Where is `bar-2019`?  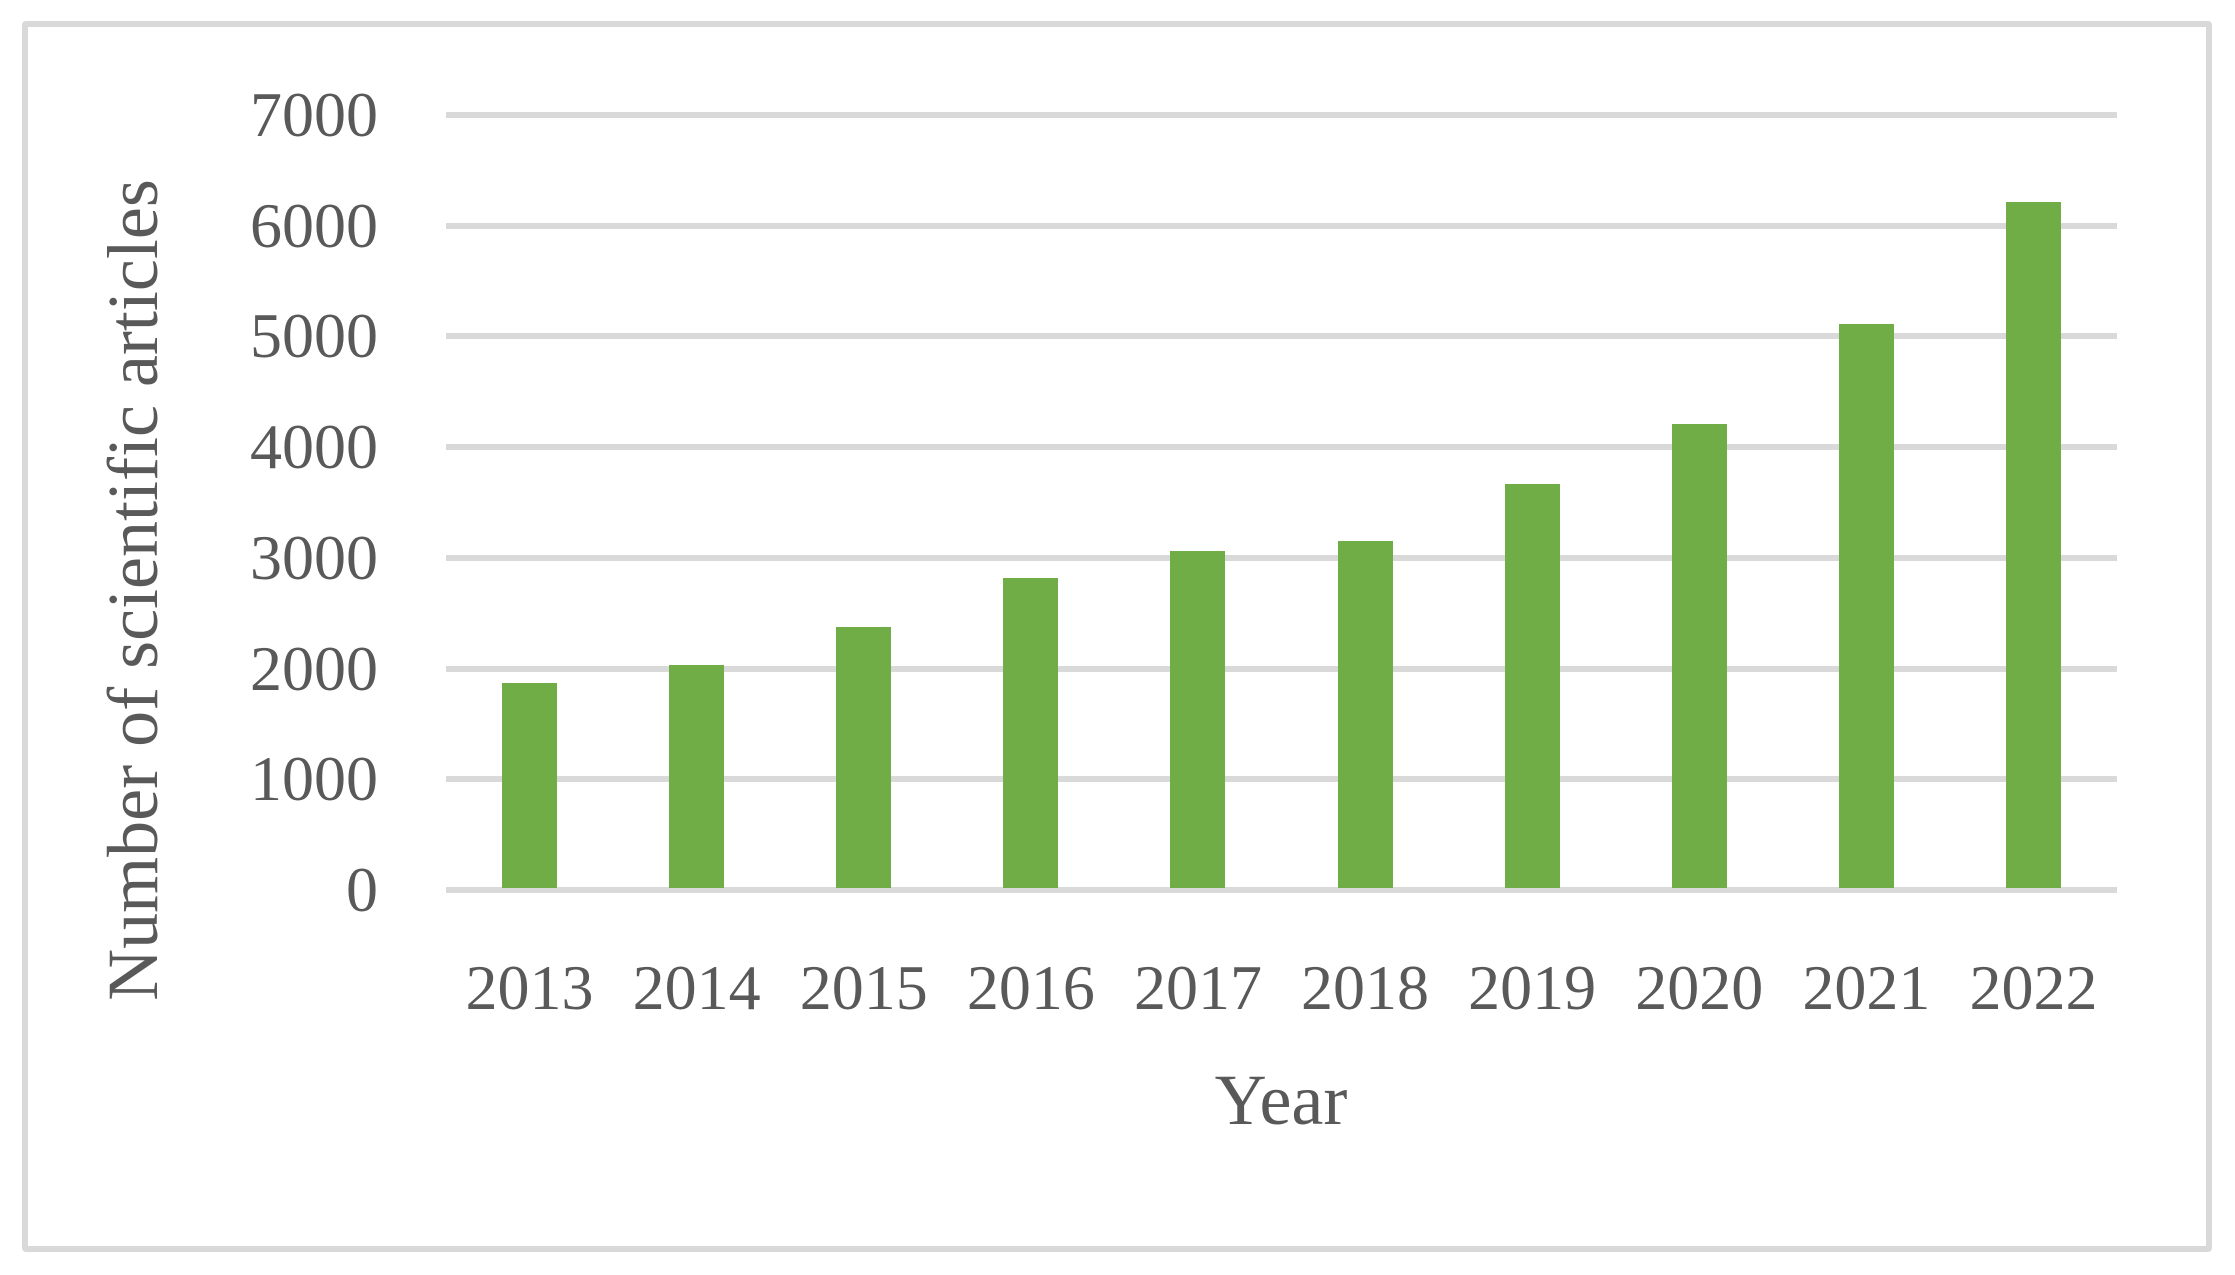 bar-2019 is located at coordinates (1532, 685).